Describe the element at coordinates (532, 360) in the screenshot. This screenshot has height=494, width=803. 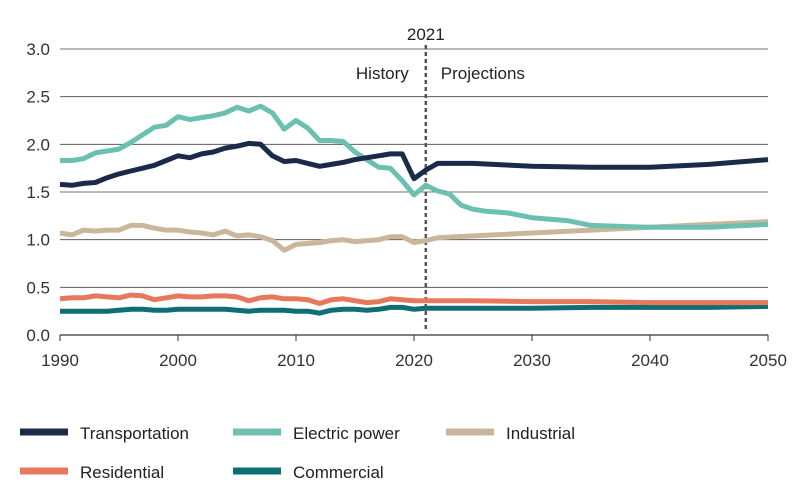
I see `x-tick-label: 2030` at that location.